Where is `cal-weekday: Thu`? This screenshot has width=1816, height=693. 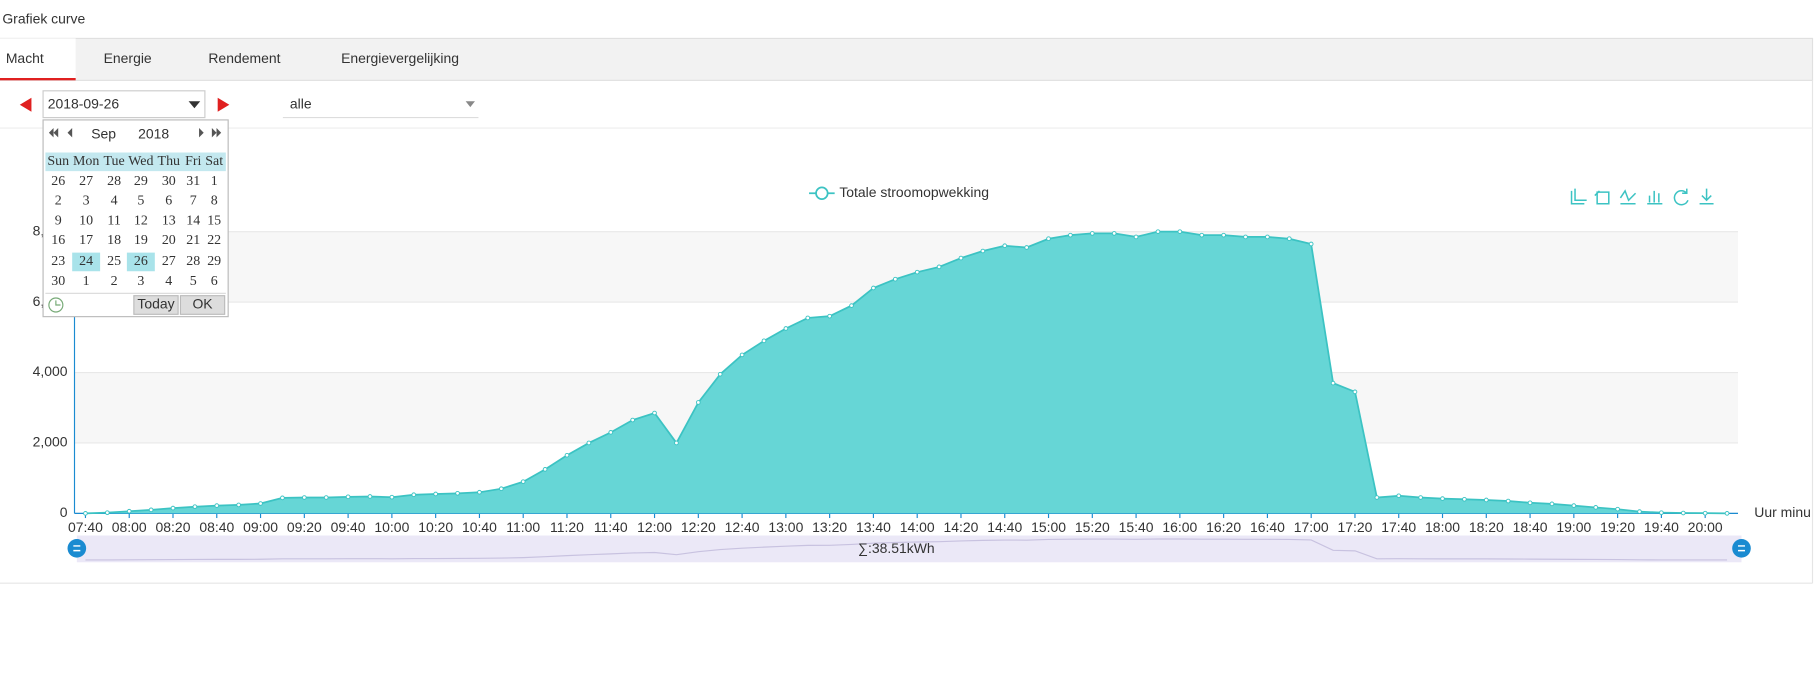
cal-weekday: Thu is located at coordinates (169, 161).